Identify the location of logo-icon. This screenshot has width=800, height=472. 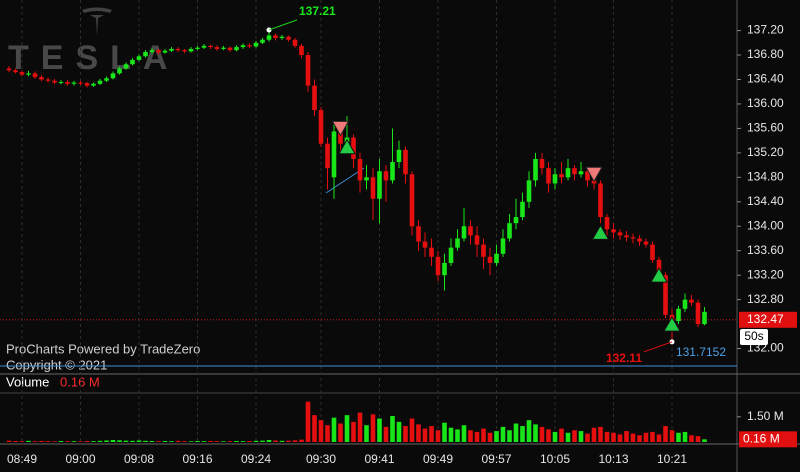
(97, 21).